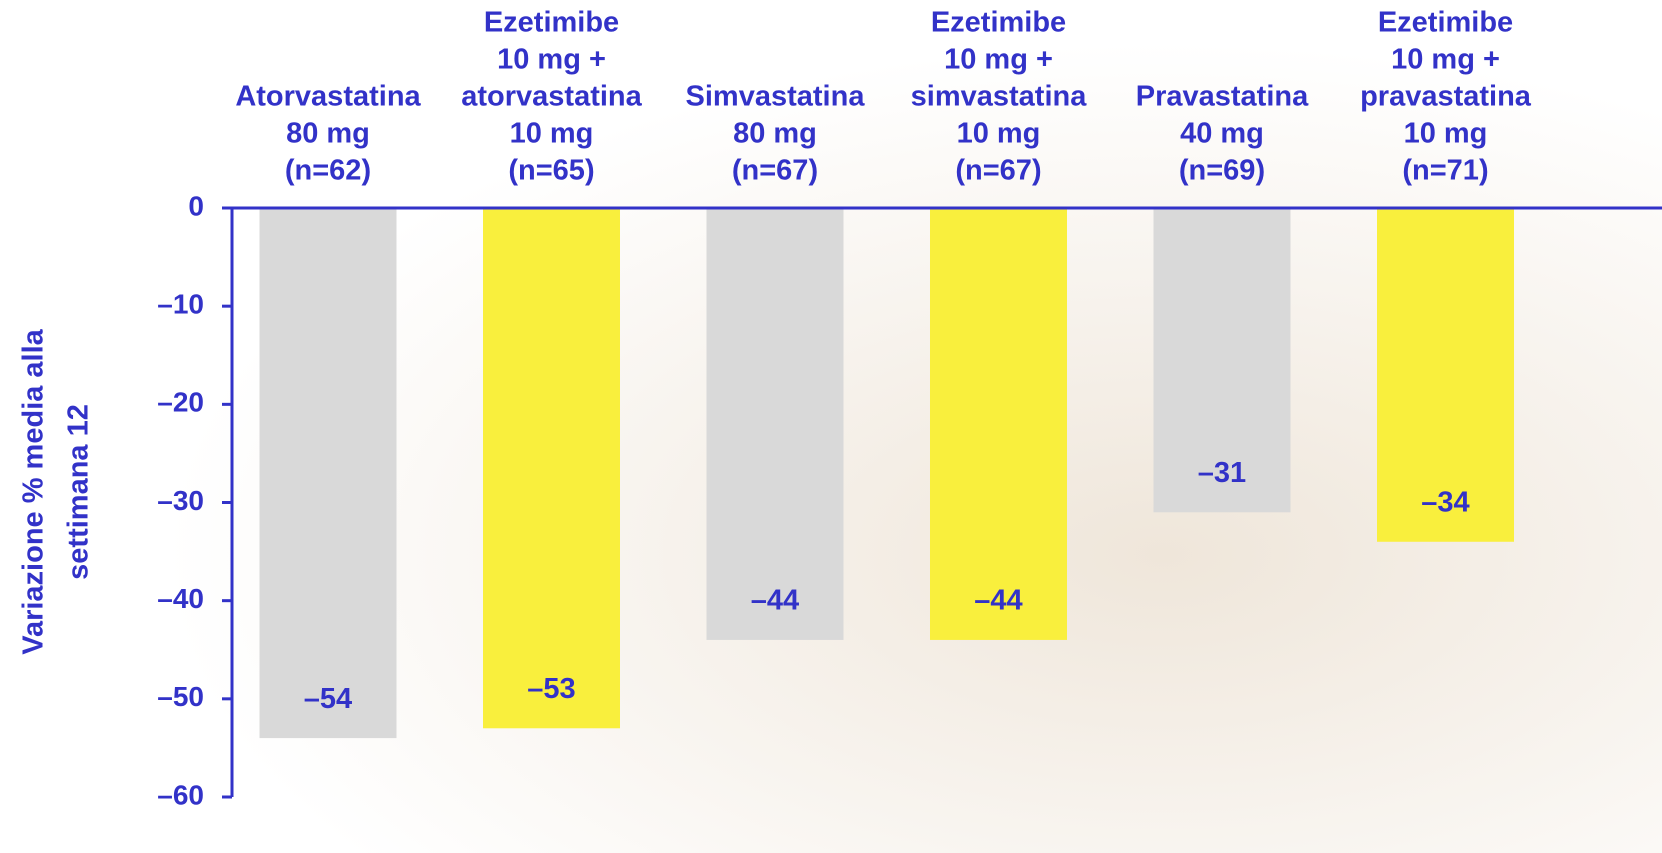 This screenshot has height=853, width=1662. What do you see at coordinates (79, 492) in the screenshot?
I see `y-axis-label: settimana 12` at bounding box center [79, 492].